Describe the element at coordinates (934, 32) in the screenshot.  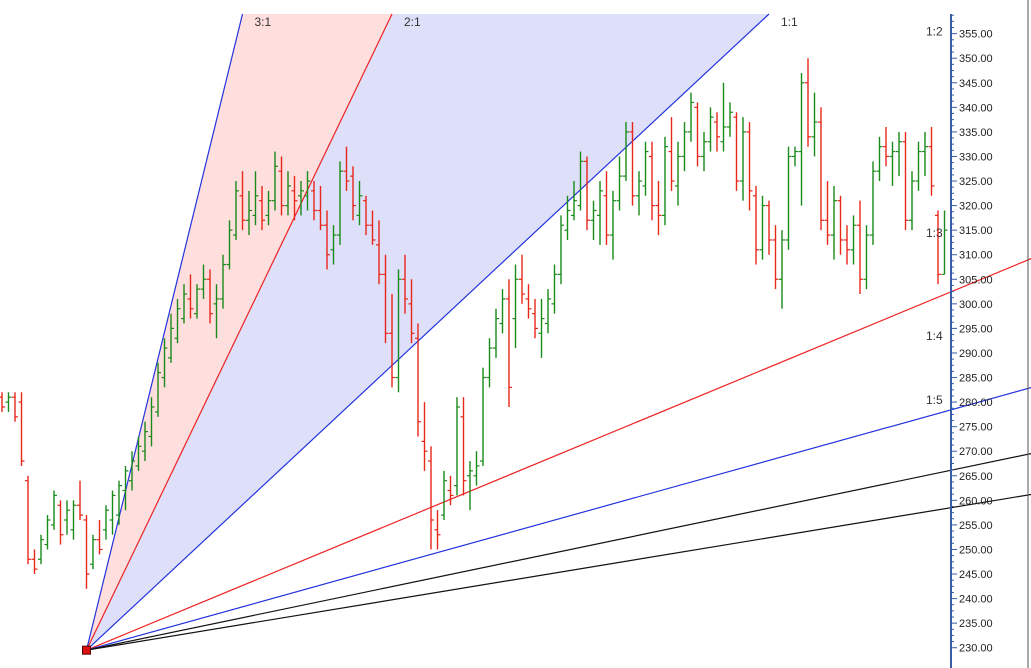
I see `gann-label-1-2: 1:2` at that location.